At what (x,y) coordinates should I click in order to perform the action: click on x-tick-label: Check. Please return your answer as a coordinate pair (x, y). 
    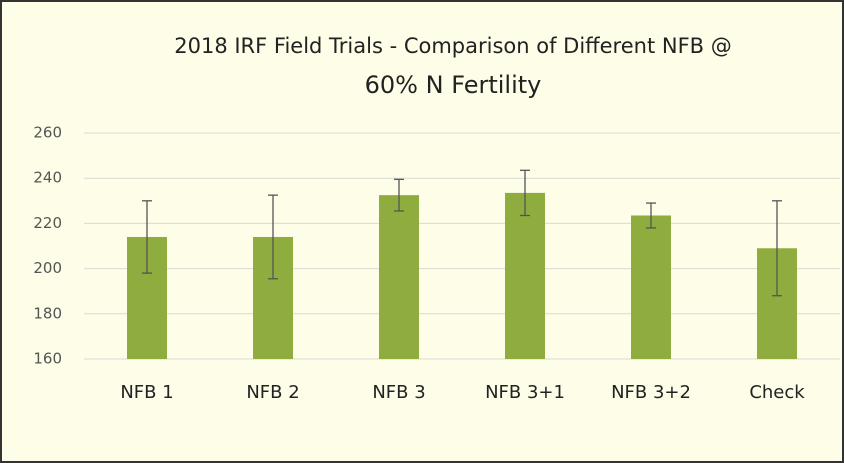
    Looking at the image, I should click on (777, 392).